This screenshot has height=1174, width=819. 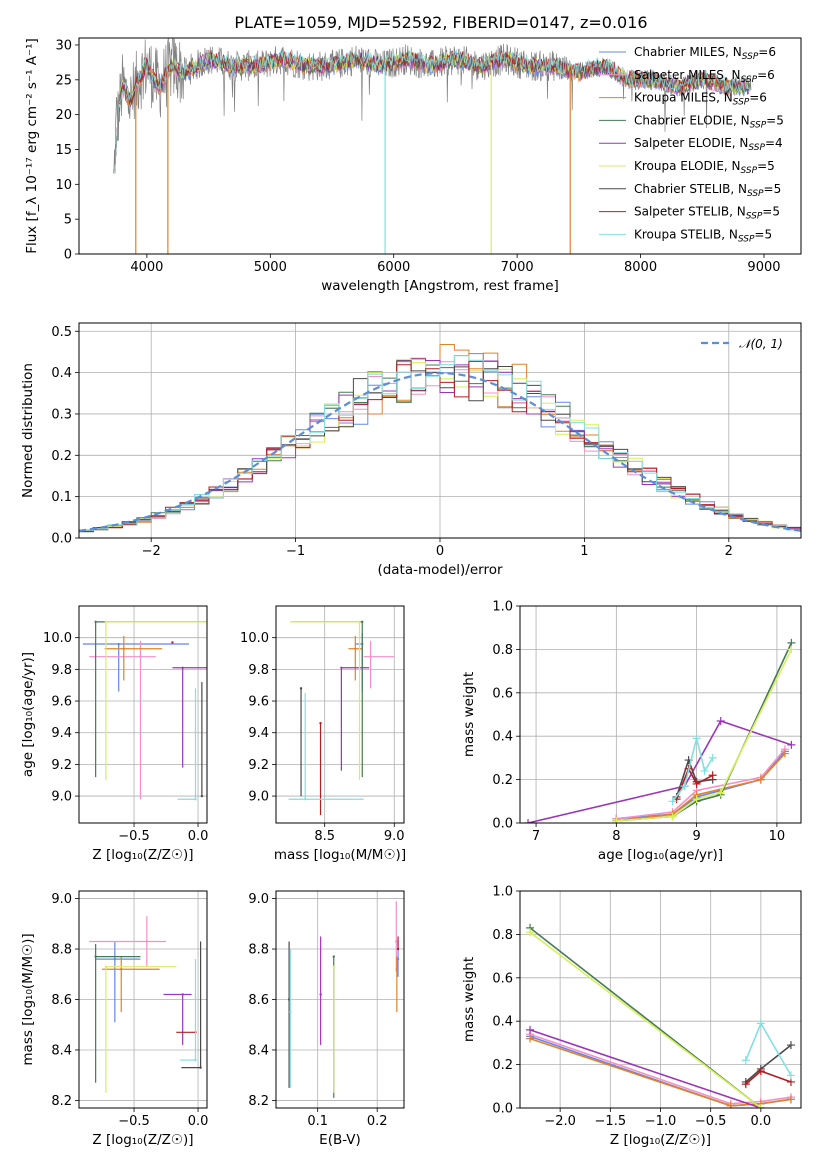 I want to click on y-tick-label: 9.4, so click(x=61, y=733).